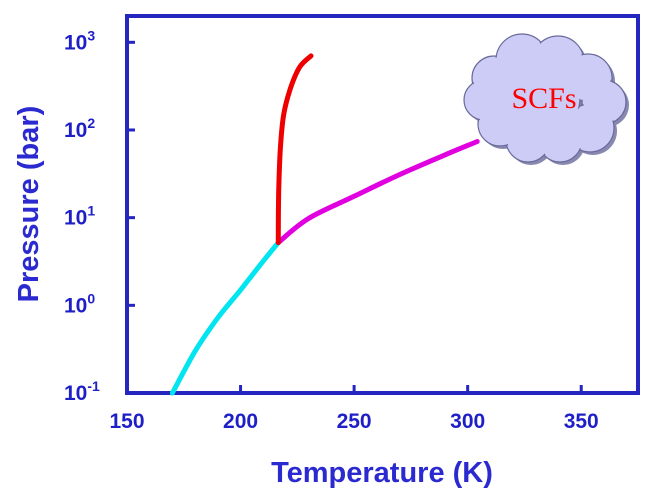  What do you see at coordinates (467, 421) in the screenshot?
I see `x-tick-label: 300` at bounding box center [467, 421].